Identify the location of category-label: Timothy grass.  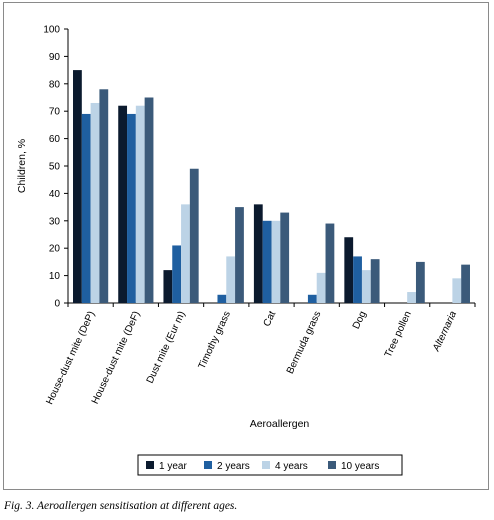
(215, 340).